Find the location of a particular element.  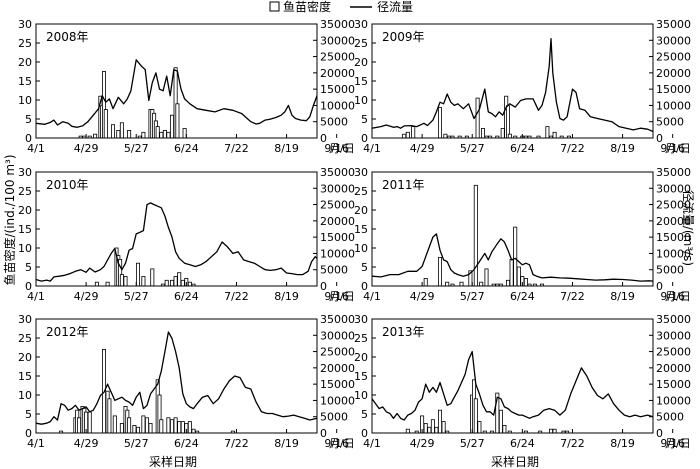

right-tick-label: 5000 is located at coordinates (334, 417).